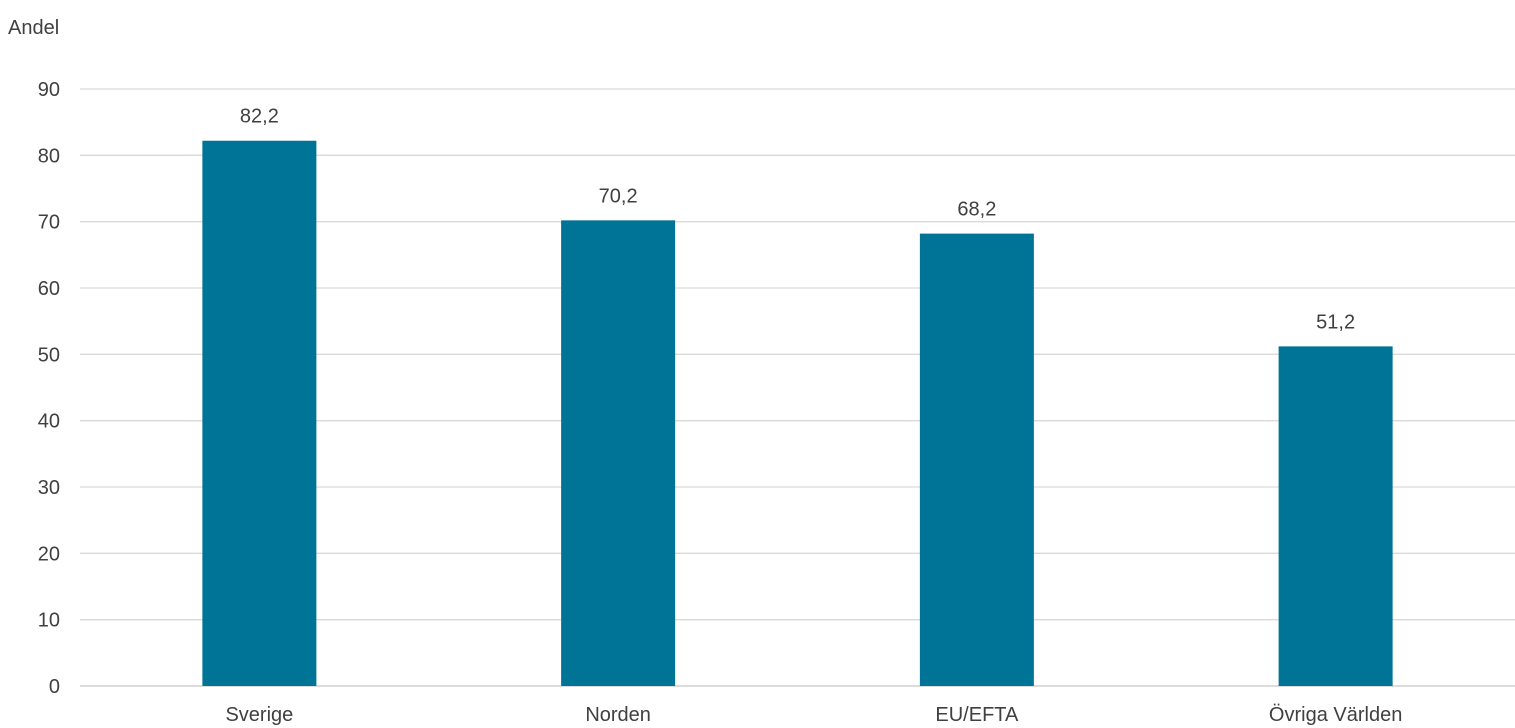 The image size is (1515, 728). Describe the element at coordinates (259, 715) in the screenshot. I see `x-category-label: Sverige` at that location.